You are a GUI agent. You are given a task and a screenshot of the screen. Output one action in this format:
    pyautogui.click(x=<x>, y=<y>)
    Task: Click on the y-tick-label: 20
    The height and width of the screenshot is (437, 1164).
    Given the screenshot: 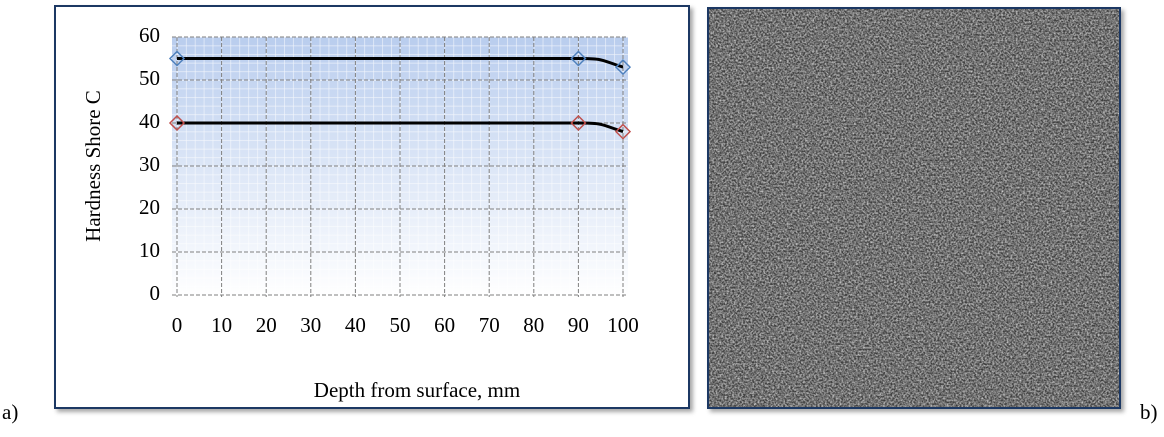 What is the action you would take?
    pyautogui.click(x=149, y=207)
    